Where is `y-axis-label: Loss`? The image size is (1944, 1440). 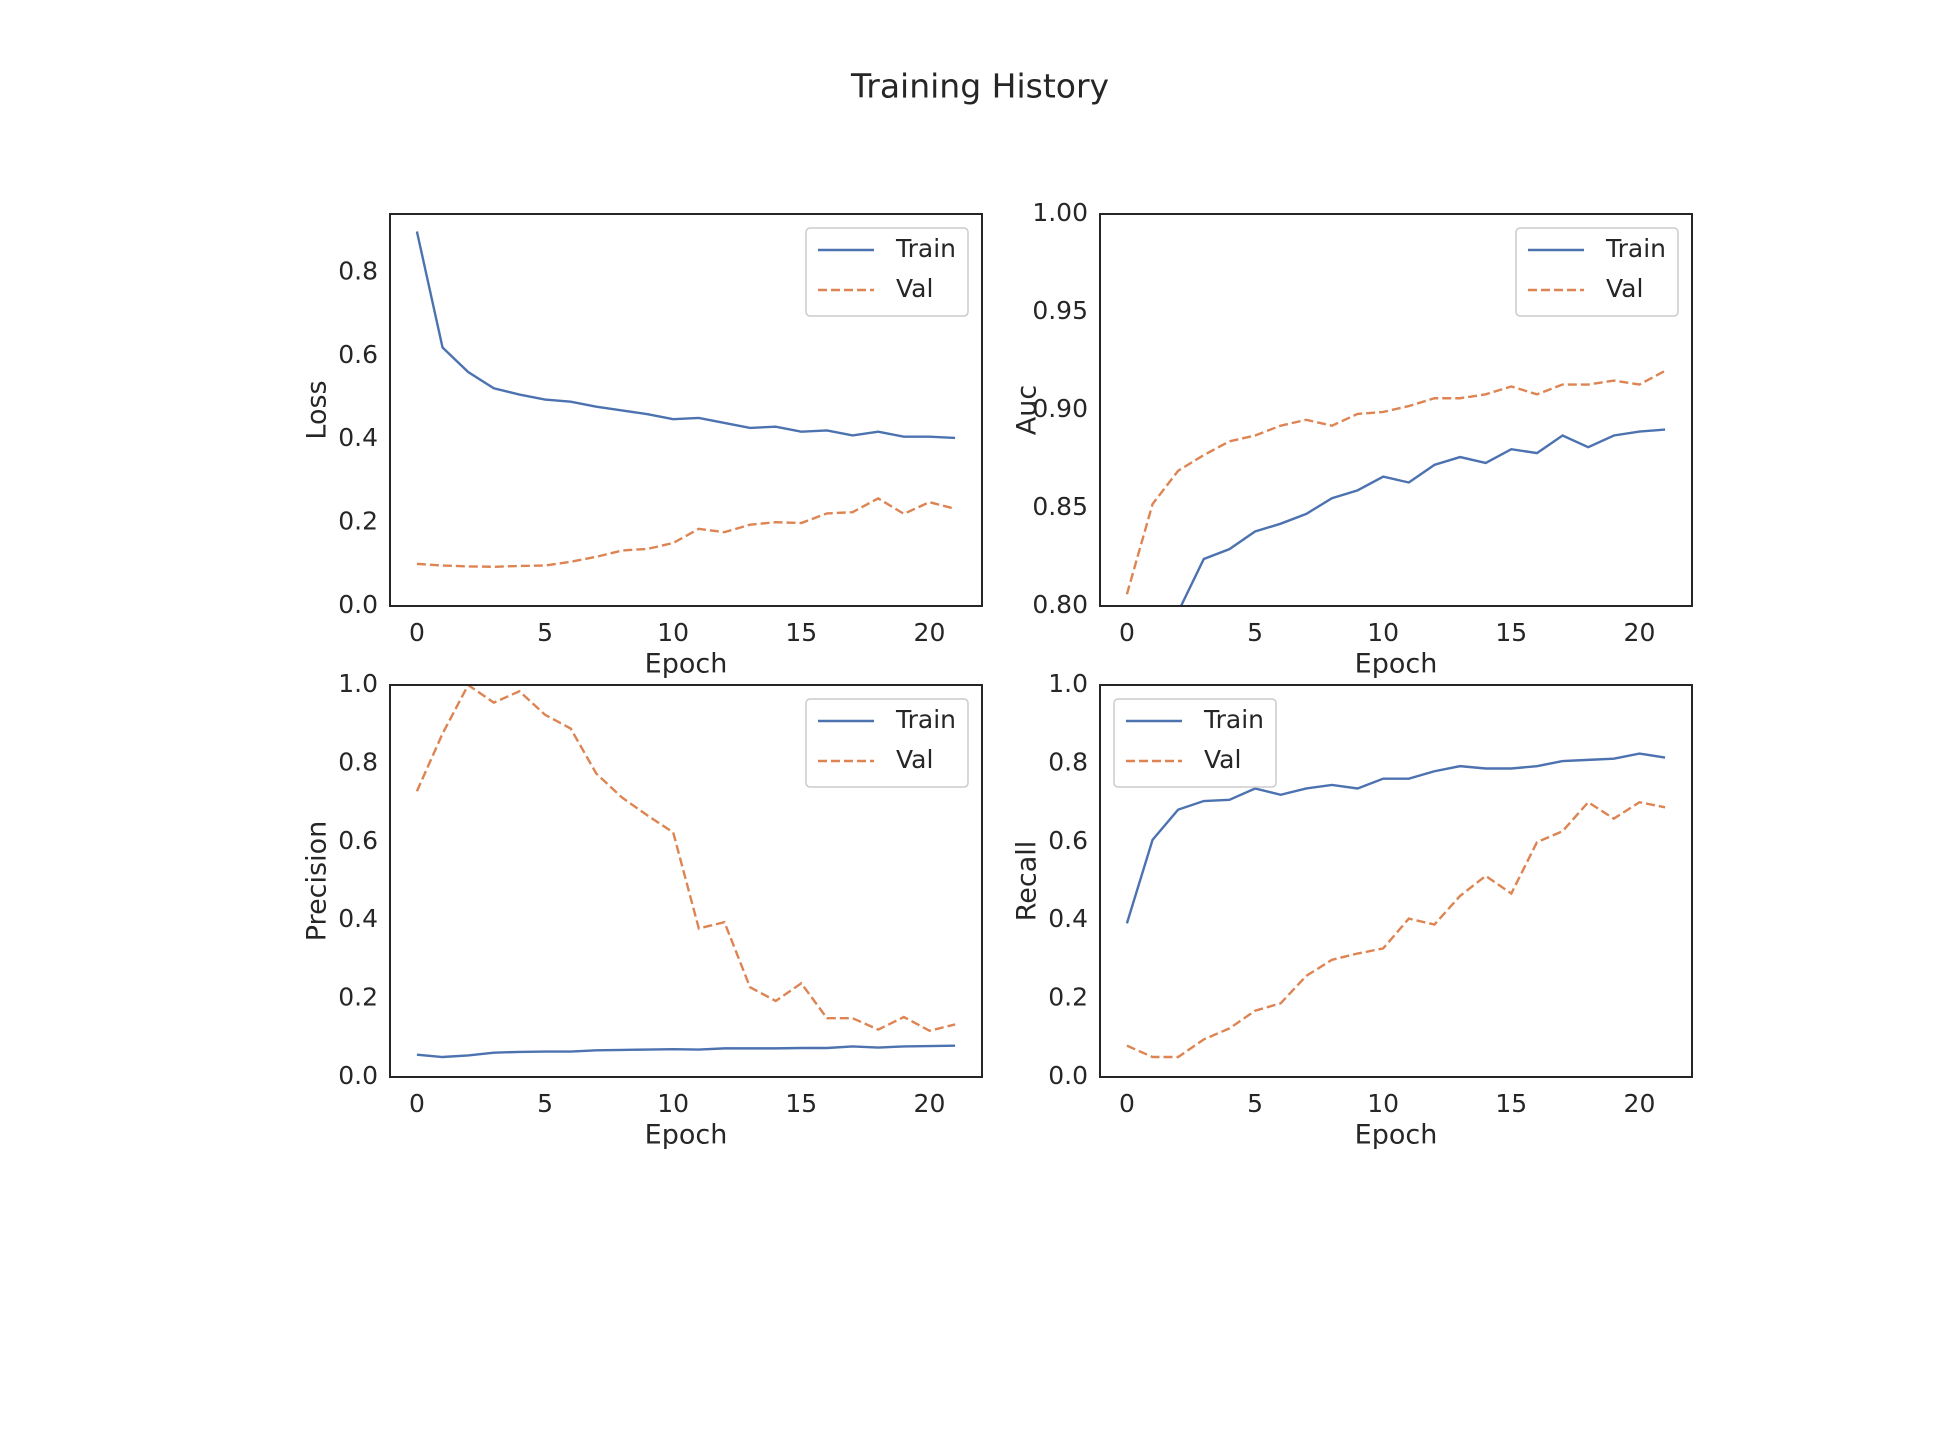 y-axis-label: Loss is located at coordinates (317, 409).